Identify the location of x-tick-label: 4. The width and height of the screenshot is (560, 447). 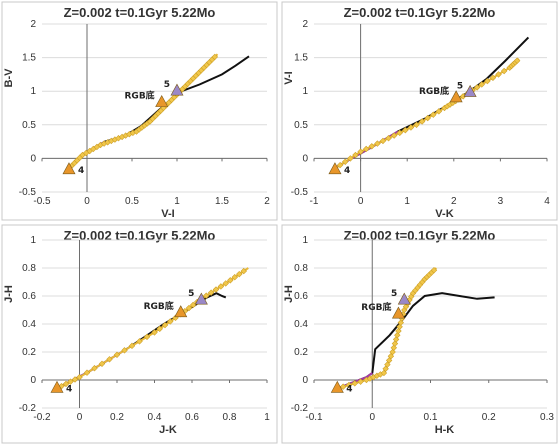
(547, 201).